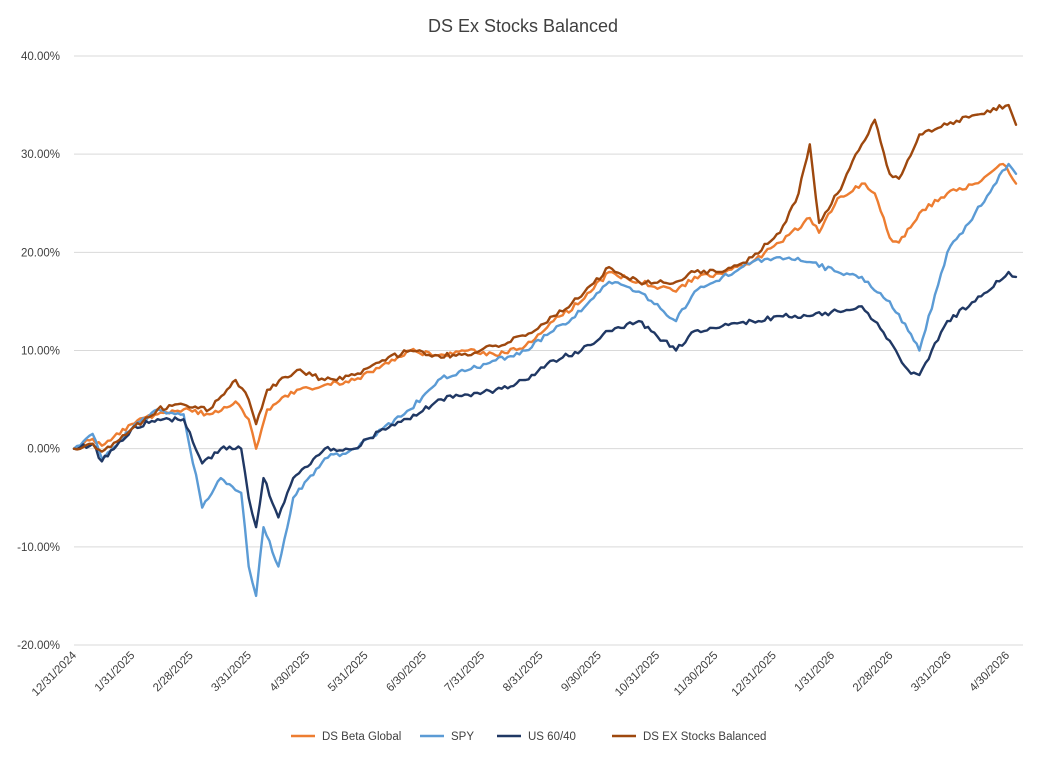 The width and height of the screenshot is (1047, 760). I want to click on x-tick-label: 1/31/2025, so click(115, 672).